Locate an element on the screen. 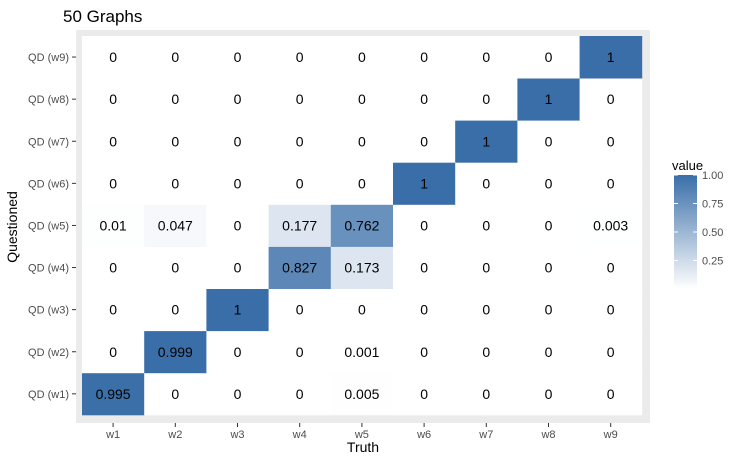  cell-value-label: 0.003 is located at coordinates (610, 225).